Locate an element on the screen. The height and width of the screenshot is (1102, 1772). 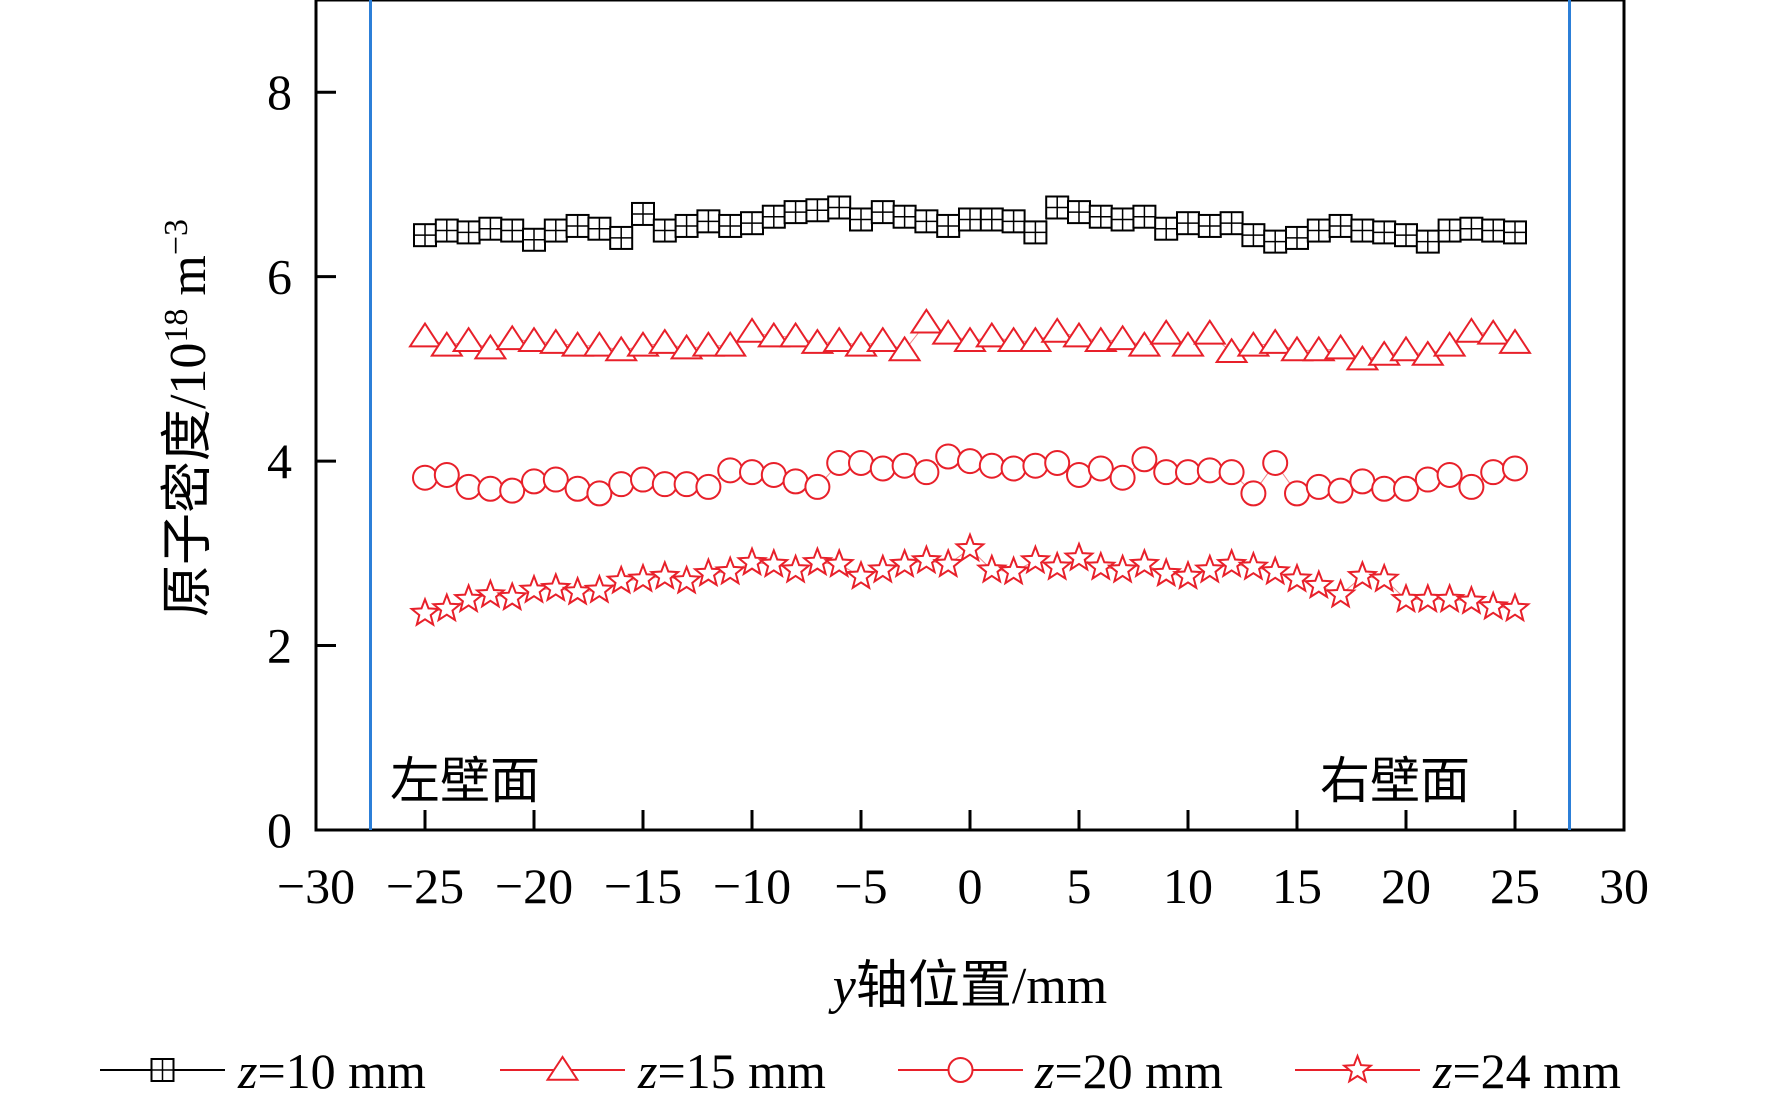
legend-item-z10: z=10 mm is located at coordinates (263, 1071).